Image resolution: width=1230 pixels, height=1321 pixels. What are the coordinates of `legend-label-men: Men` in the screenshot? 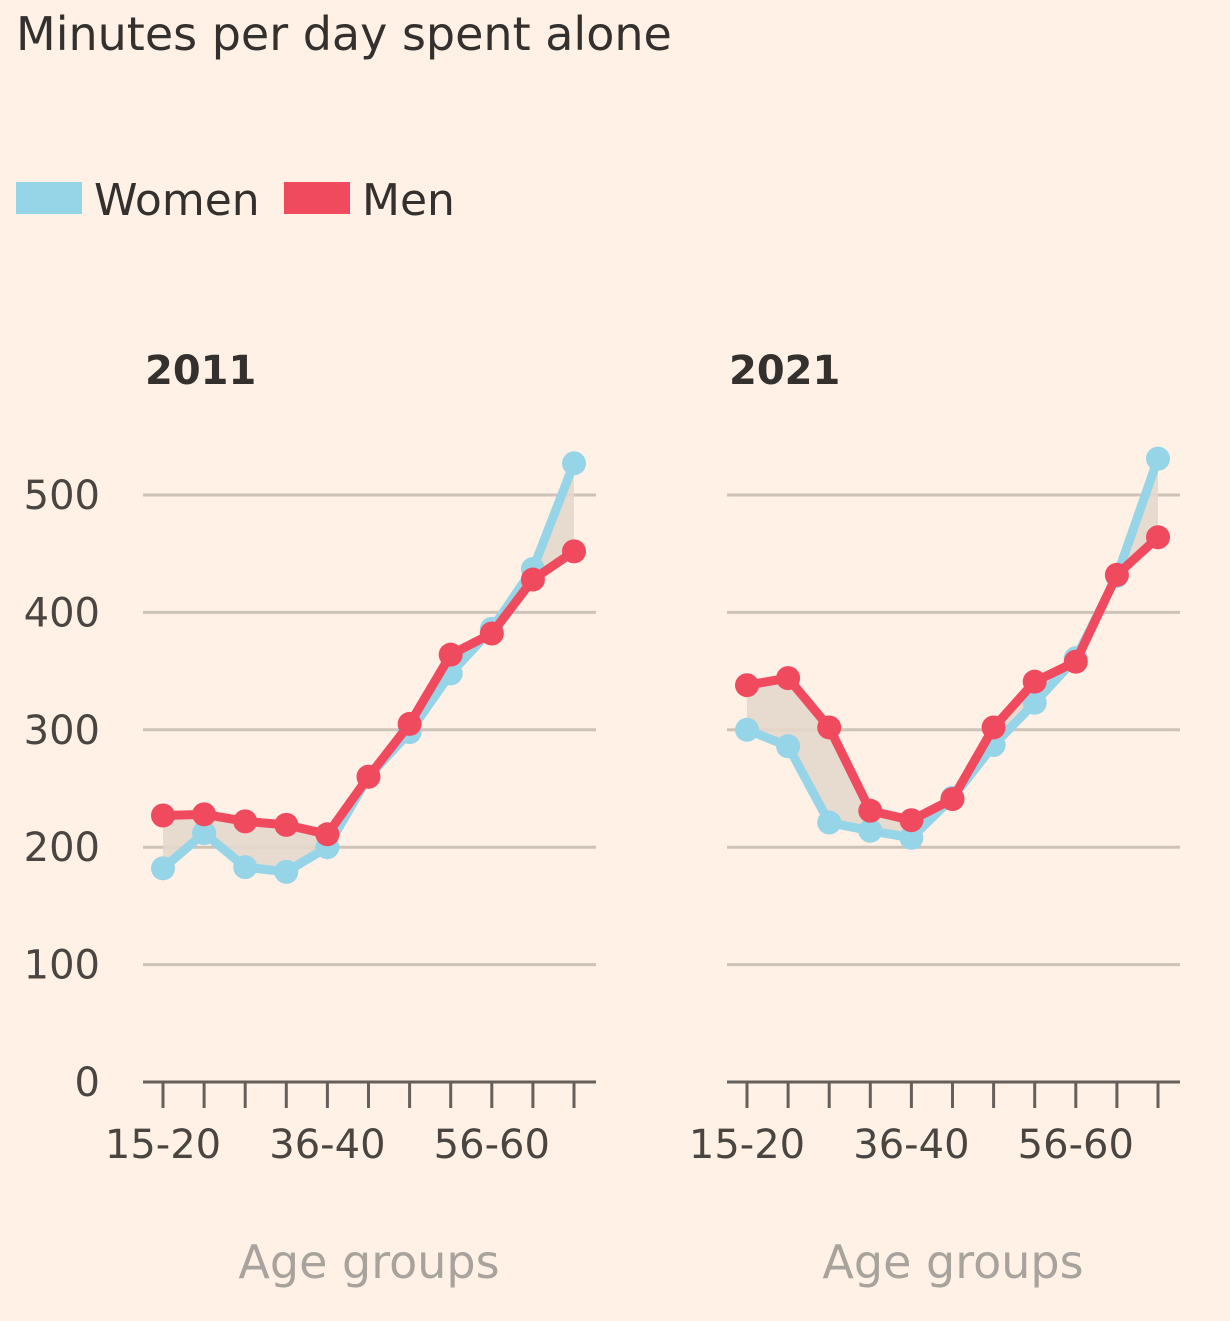 It's located at (408, 200).